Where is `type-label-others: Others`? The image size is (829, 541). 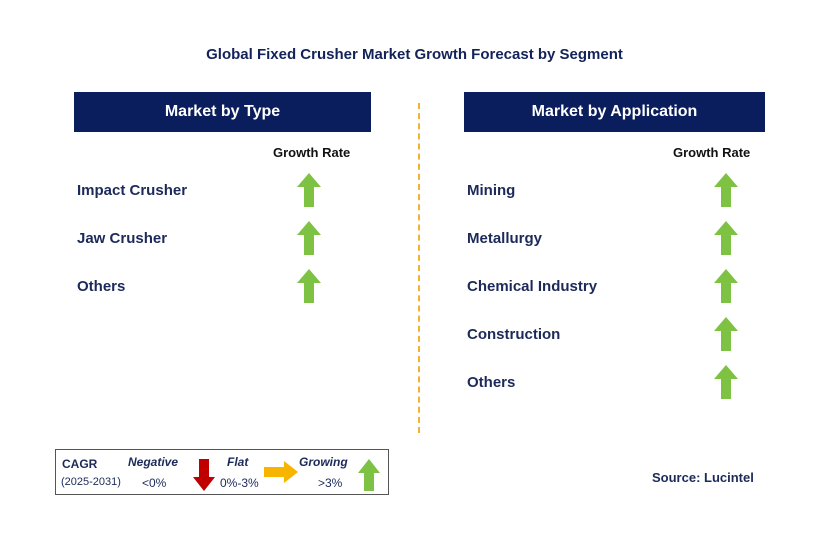 type-label-others: Others is located at coordinates (101, 286).